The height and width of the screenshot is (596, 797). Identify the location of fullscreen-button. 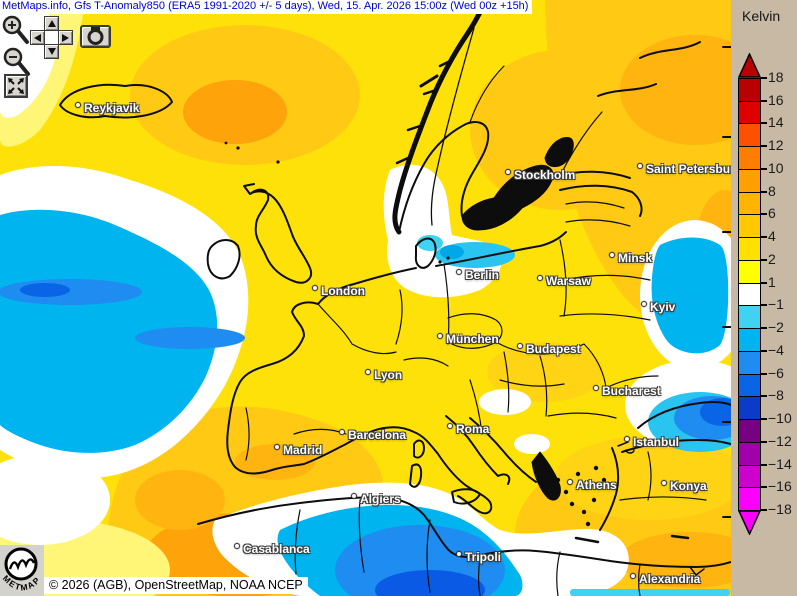
(16, 86).